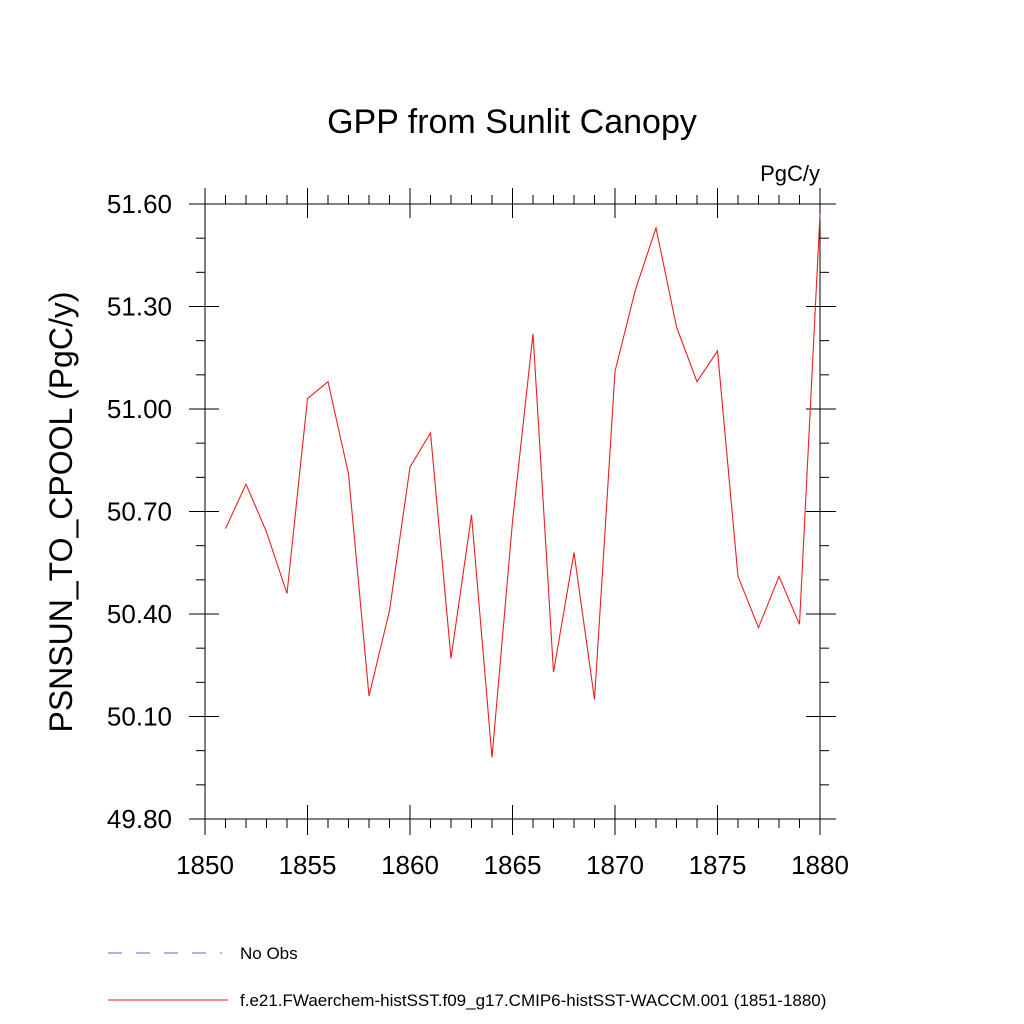 The image size is (1024, 1024). What do you see at coordinates (139, 717) in the screenshot?
I see `y-tick-label: 50.10` at bounding box center [139, 717].